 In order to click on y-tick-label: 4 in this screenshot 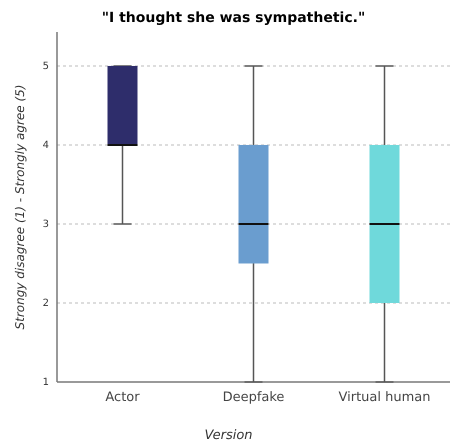, I will do `click(45, 146)`.